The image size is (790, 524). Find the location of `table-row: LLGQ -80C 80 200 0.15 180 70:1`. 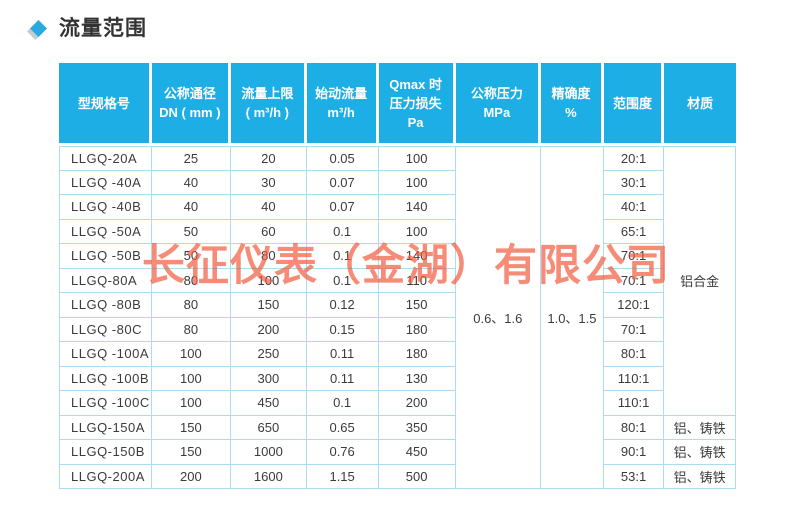

table-row: LLGQ -80C 80 200 0.15 180 70:1 is located at coordinates (397, 329).